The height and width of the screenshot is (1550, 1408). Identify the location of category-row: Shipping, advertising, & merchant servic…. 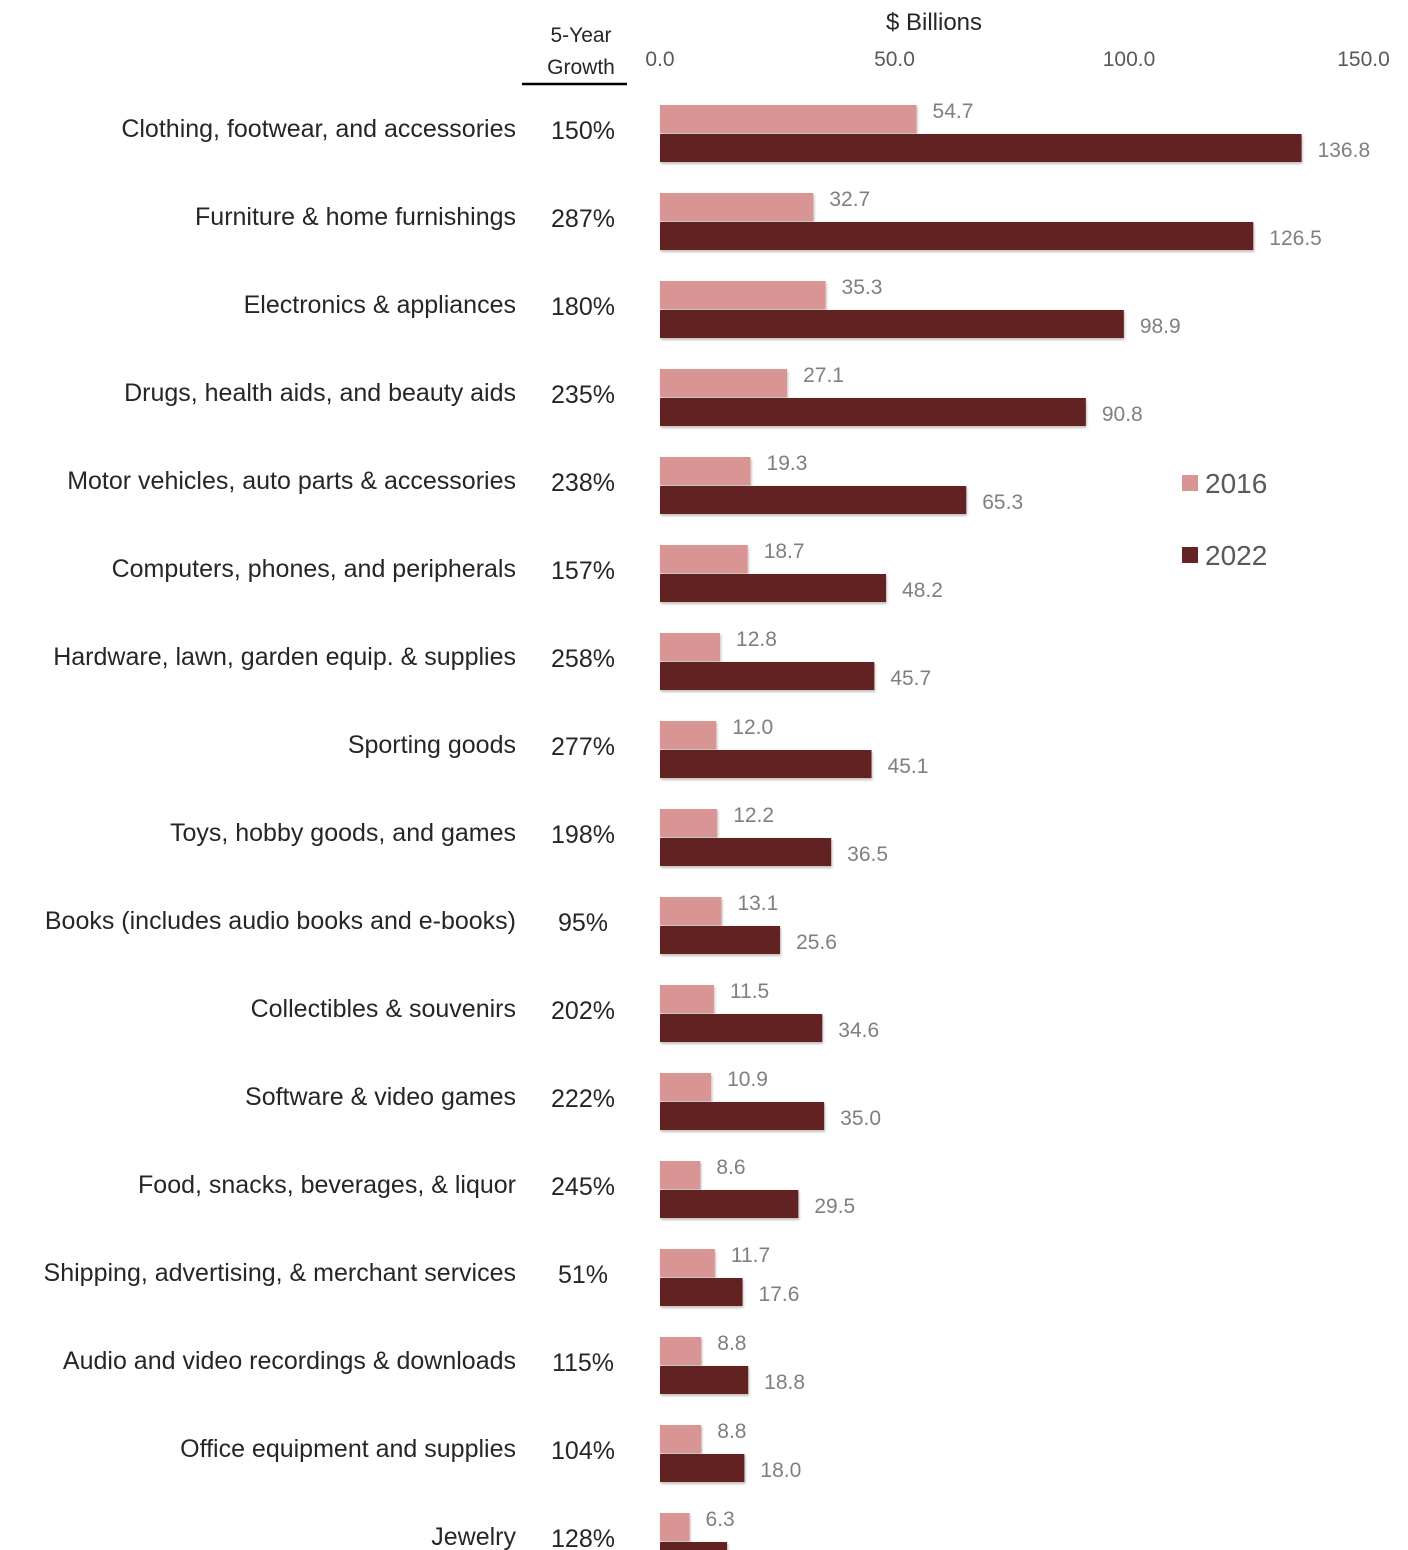
(422, 1275).